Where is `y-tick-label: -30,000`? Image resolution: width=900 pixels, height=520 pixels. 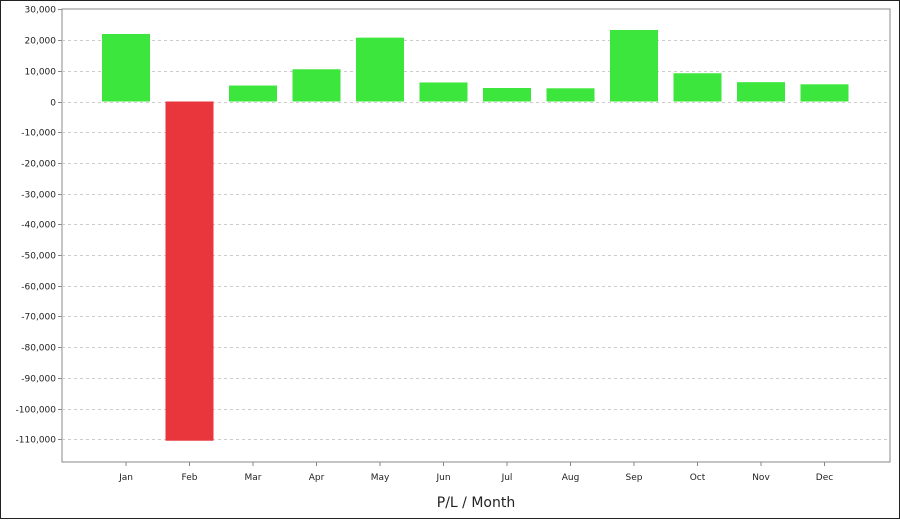
y-tick-label: -30,000 is located at coordinates (38, 196).